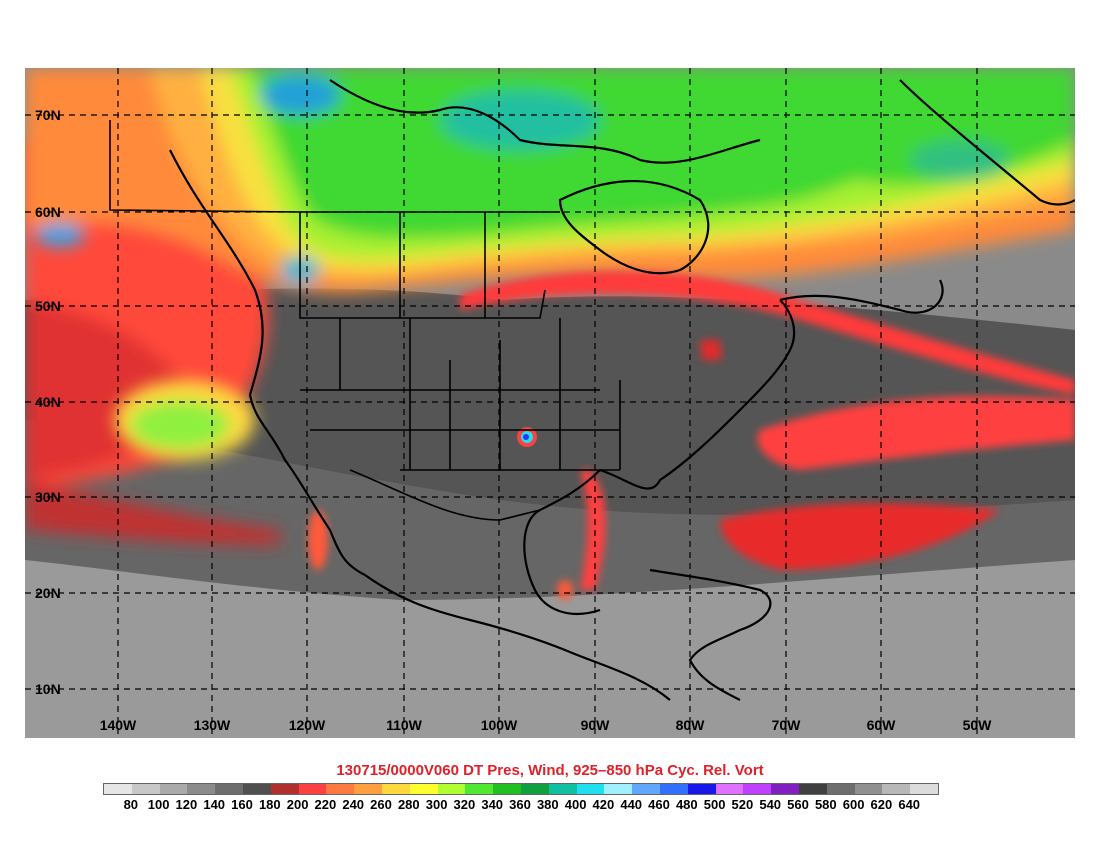 This screenshot has width=1100, height=850. I want to click on colorbar-label: 140, so click(214, 804).